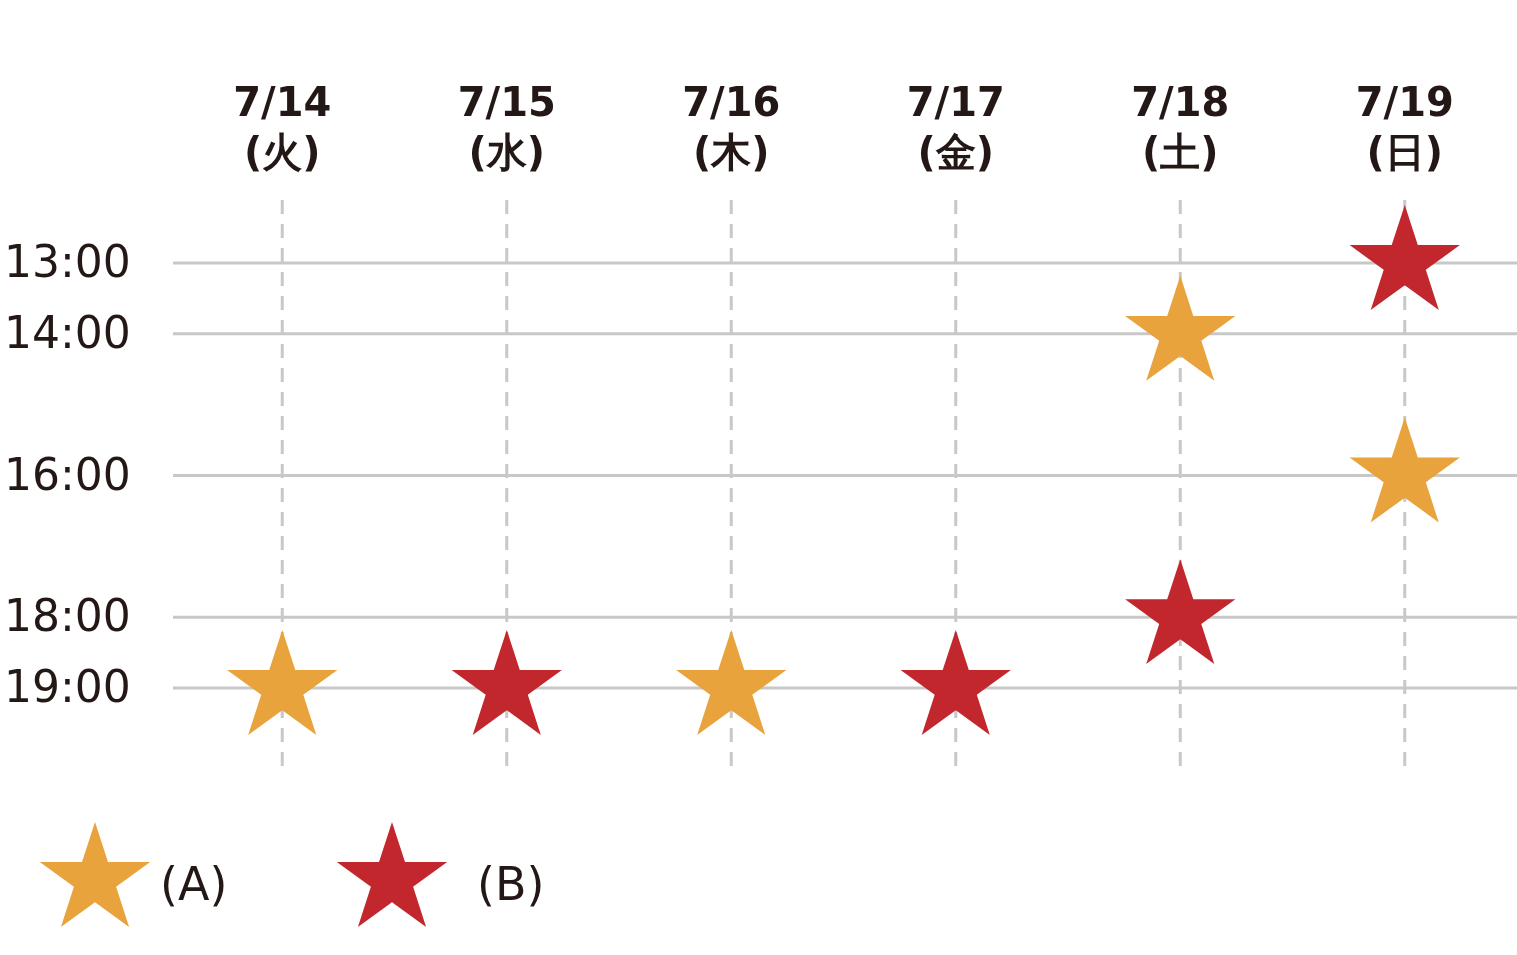  I want to click on x-tick-label: 7/19 (日), so click(1404, 127).